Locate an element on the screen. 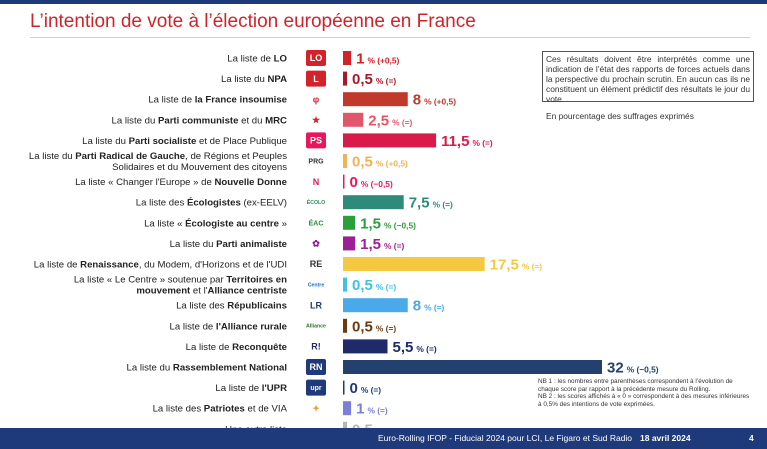 The image size is (767, 449). row-label-segment: » is located at coordinates (283, 223).